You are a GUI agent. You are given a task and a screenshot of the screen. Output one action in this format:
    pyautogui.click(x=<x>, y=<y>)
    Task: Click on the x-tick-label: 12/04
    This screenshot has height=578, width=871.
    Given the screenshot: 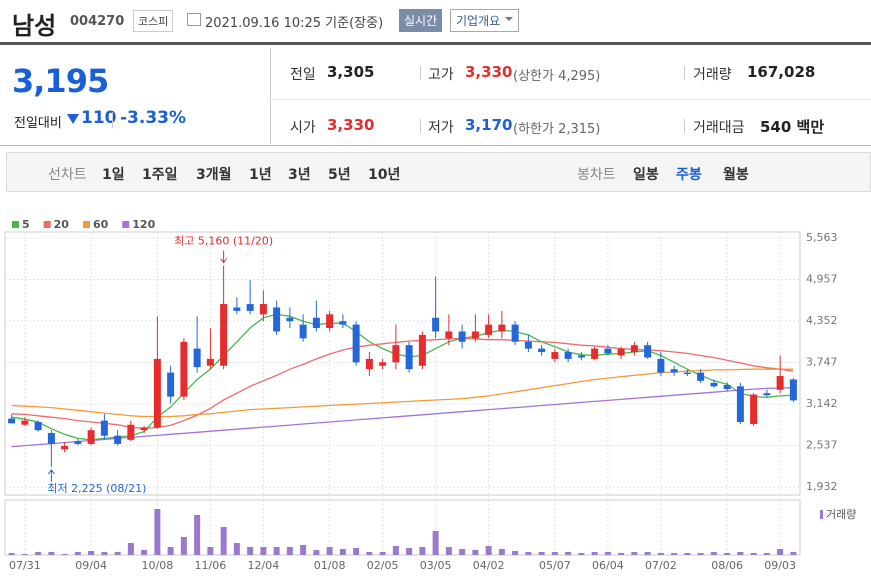 What is the action you would take?
    pyautogui.click(x=264, y=565)
    